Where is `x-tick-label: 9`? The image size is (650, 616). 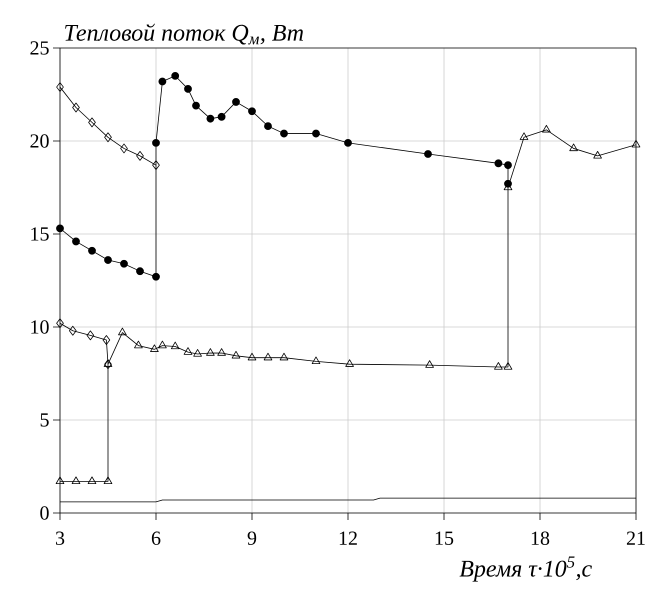
x-tick-label: 9 is located at coordinates (252, 538).